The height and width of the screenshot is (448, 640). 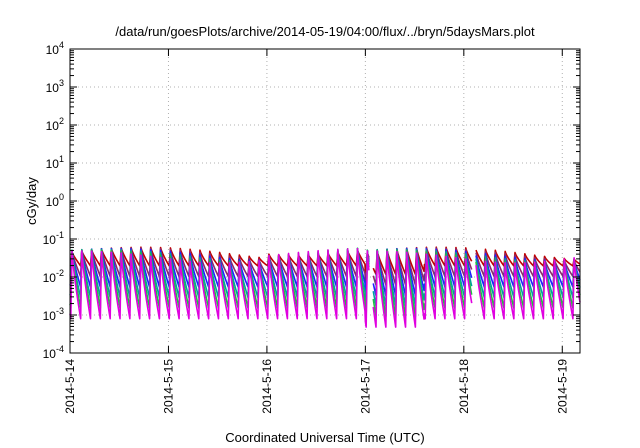 I want to click on x-tick-label: 2014-5-15, so click(x=168, y=386).